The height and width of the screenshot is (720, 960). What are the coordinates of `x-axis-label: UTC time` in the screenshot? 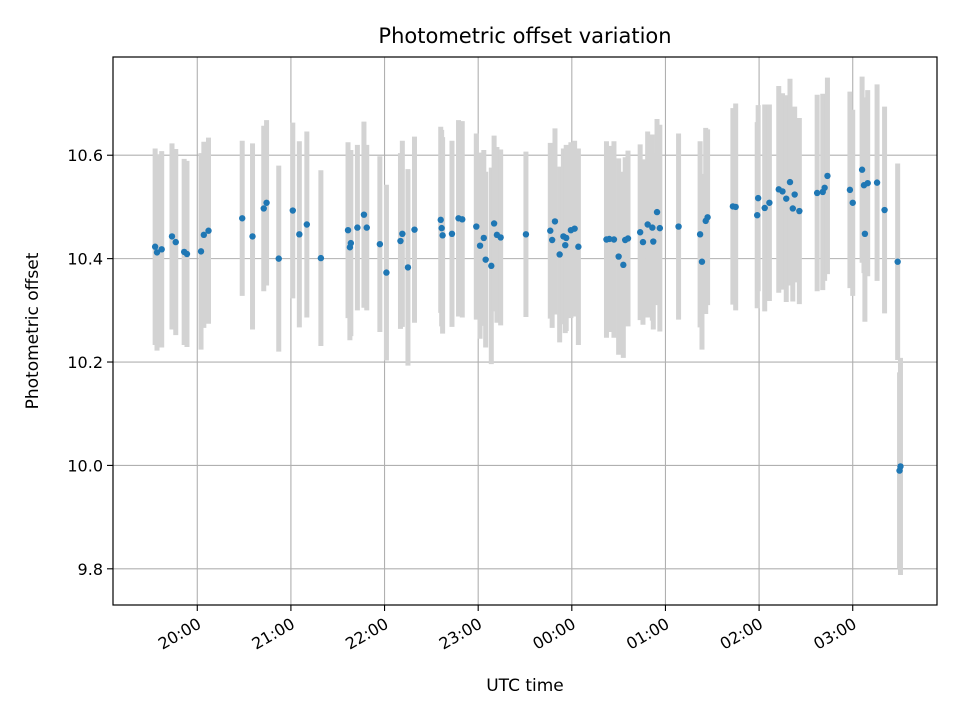 It's located at (525, 686).